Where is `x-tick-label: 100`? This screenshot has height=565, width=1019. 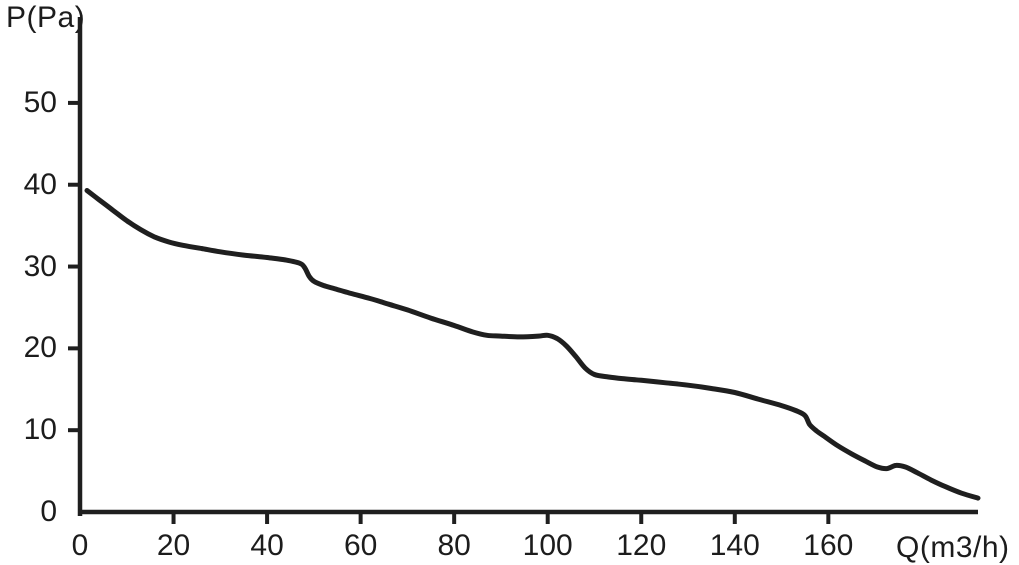
x-tick-label: 100 is located at coordinates (547, 545).